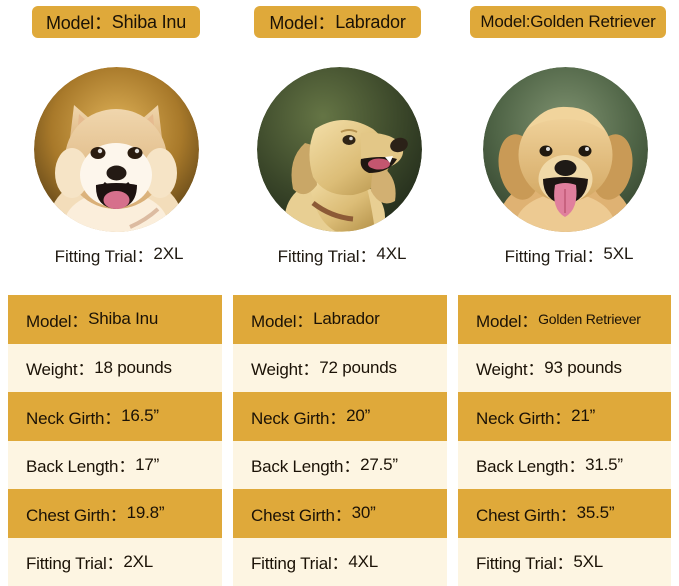 The width and height of the screenshot is (679, 586). Describe the element at coordinates (618, 253) in the screenshot. I see `fitting-trial-value-3: 5XL` at that location.